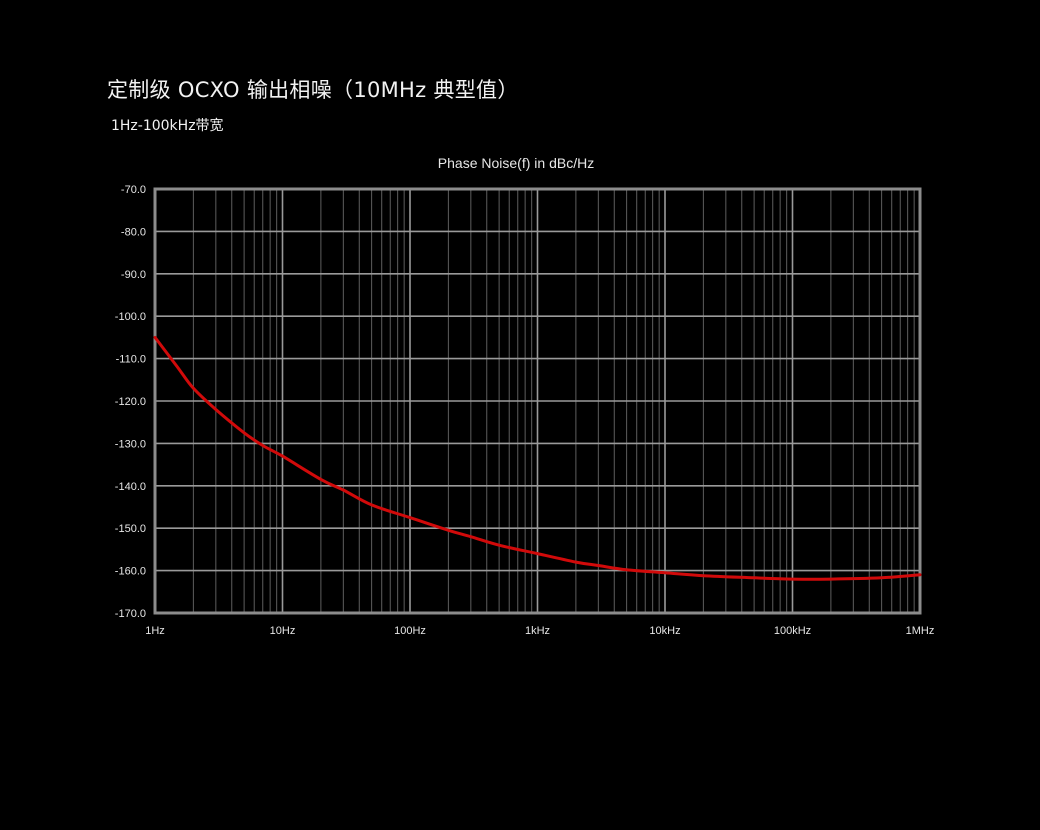  I want to click on y-tick-label: -100.0, so click(130, 317).